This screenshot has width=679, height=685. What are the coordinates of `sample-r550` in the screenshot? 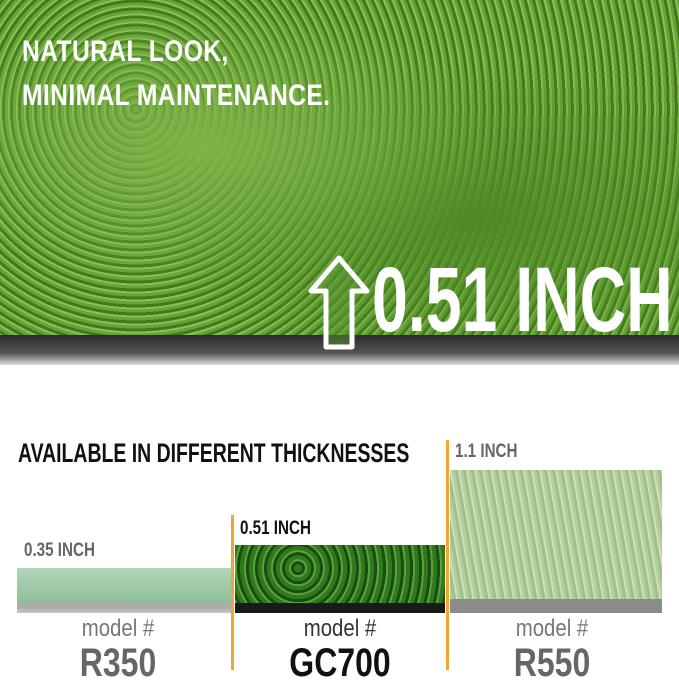 It's located at (556, 541).